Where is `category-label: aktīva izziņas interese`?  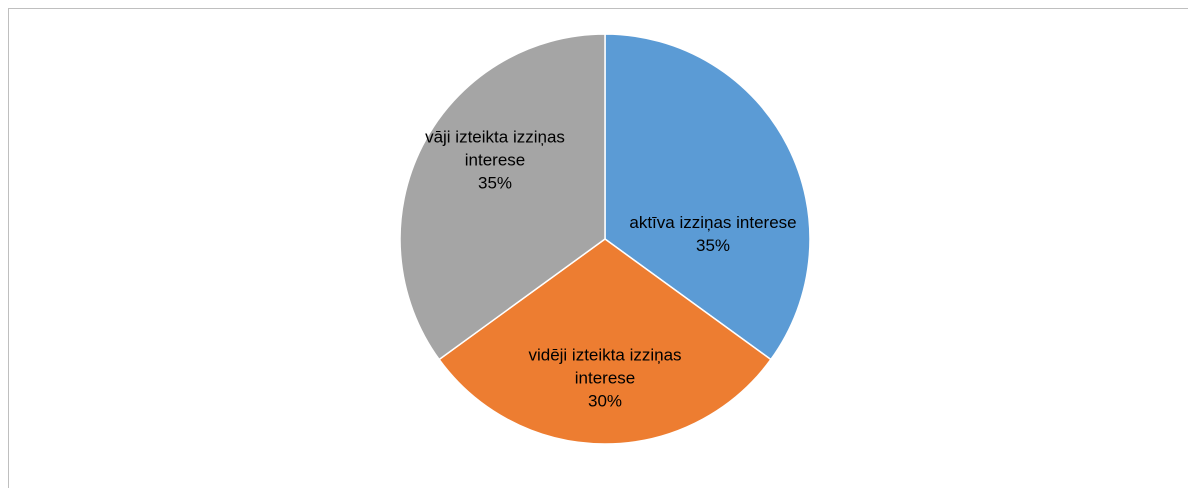
category-label: aktīva izziņas interese is located at coordinates (713, 222).